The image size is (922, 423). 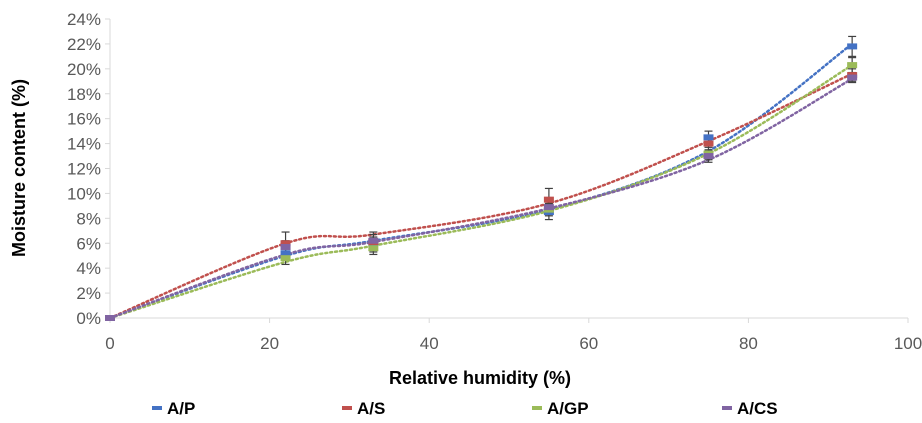 What do you see at coordinates (757, 408) in the screenshot?
I see `legend-label-a-cs: A/CS` at bounding box center [757, 408].